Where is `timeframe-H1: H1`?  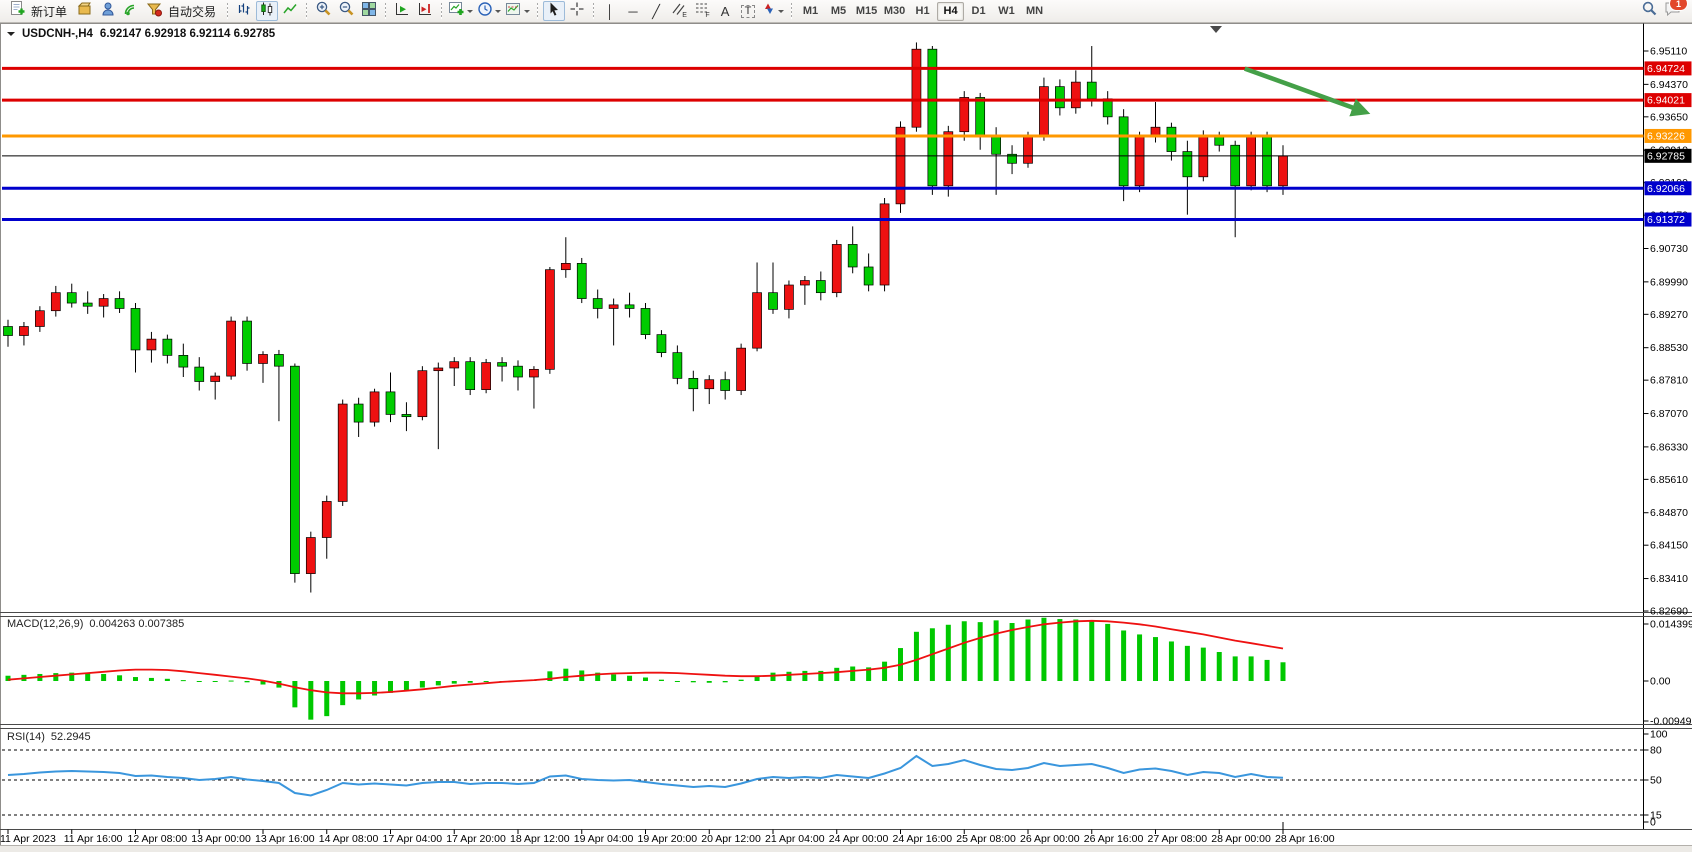
timeframe-H1: H1 is located at coordinates (922, 11).